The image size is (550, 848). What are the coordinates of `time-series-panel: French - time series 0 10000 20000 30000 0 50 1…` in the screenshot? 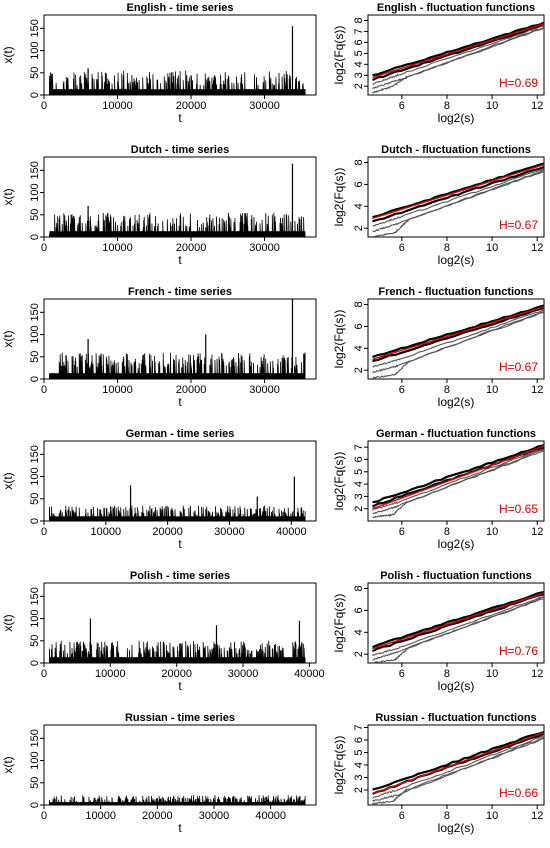 It's located at (159, 347).